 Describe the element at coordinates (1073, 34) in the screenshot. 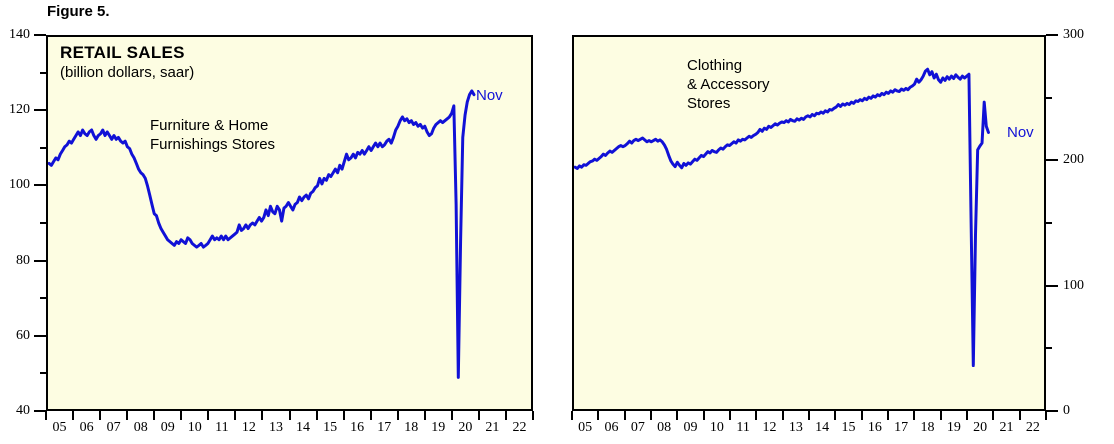

I see `y-tick-label: 300` at that location.